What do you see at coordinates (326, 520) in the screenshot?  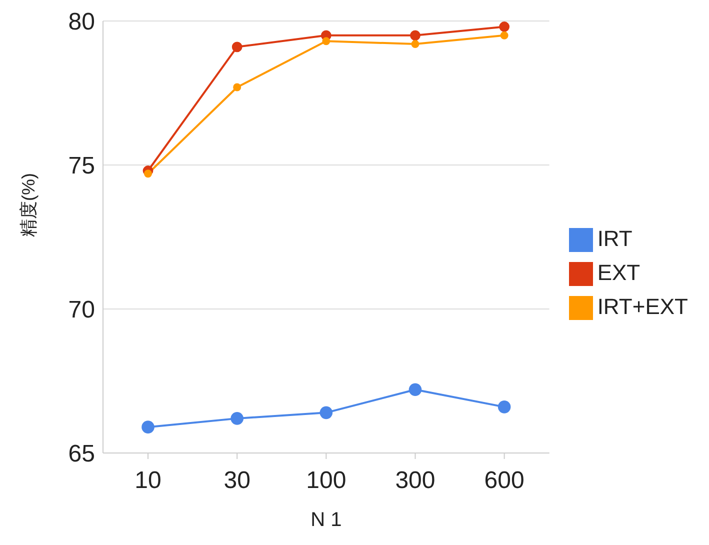 I see `x-axis-title: N 1` at bounding box center [326, 520].